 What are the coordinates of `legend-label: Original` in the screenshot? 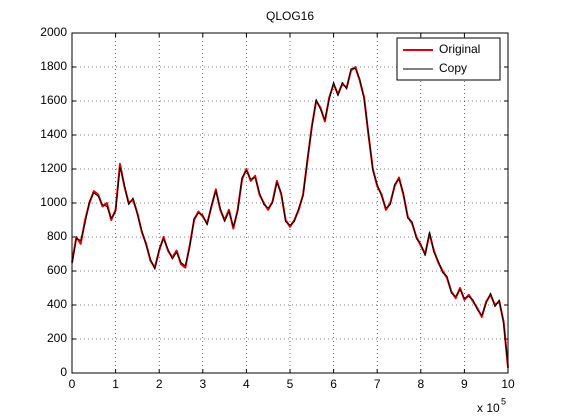 It's located at (459, 49).